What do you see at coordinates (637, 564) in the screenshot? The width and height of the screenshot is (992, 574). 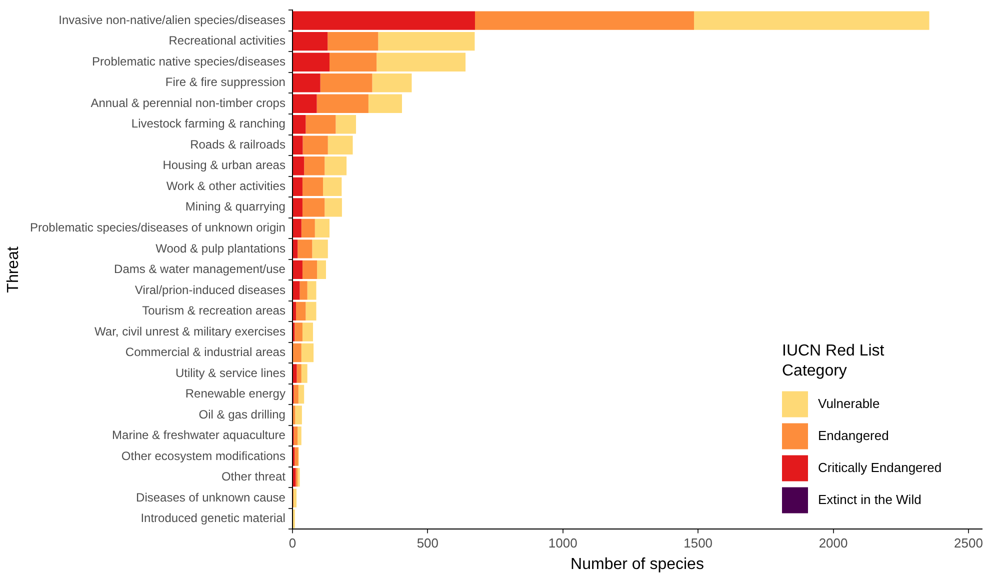 I see `x-axis-title: Number of species` at bounding box center [637, 564].